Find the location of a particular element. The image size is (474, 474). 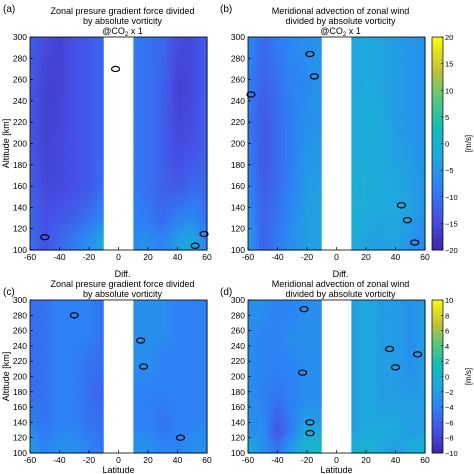

y-tick-label: 240 is located at coordinates (238, 101).